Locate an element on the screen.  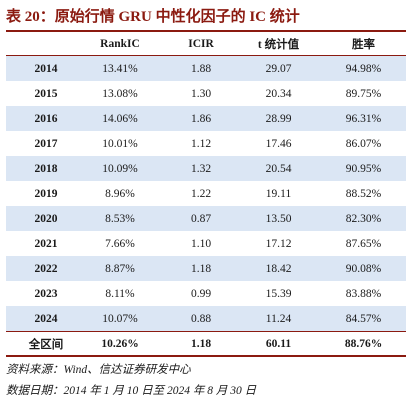
year-cell: 2019 is located at coordinates (46, 193).